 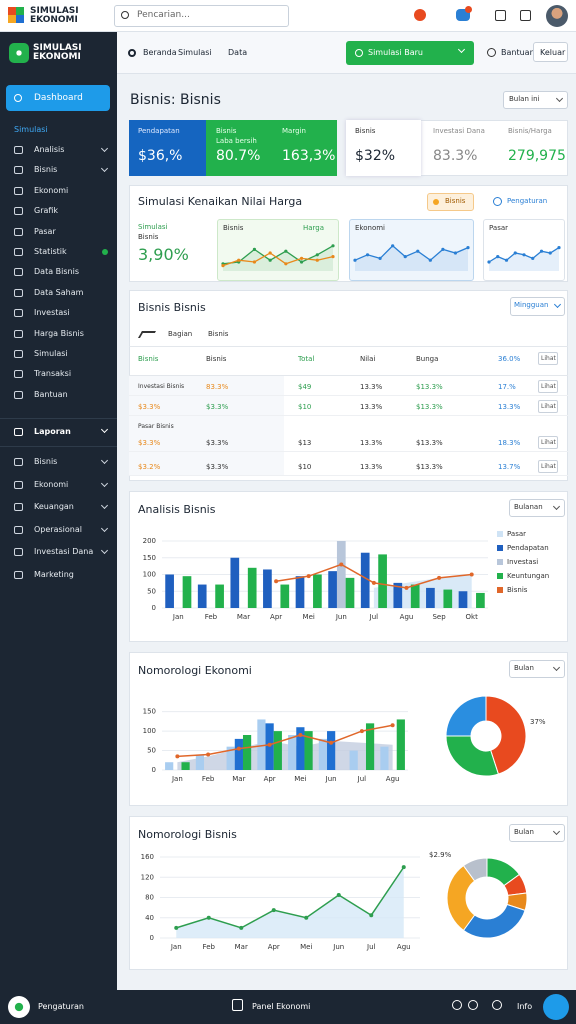 I want to click on nav-item: Analisis, so click(x=49, y=149).